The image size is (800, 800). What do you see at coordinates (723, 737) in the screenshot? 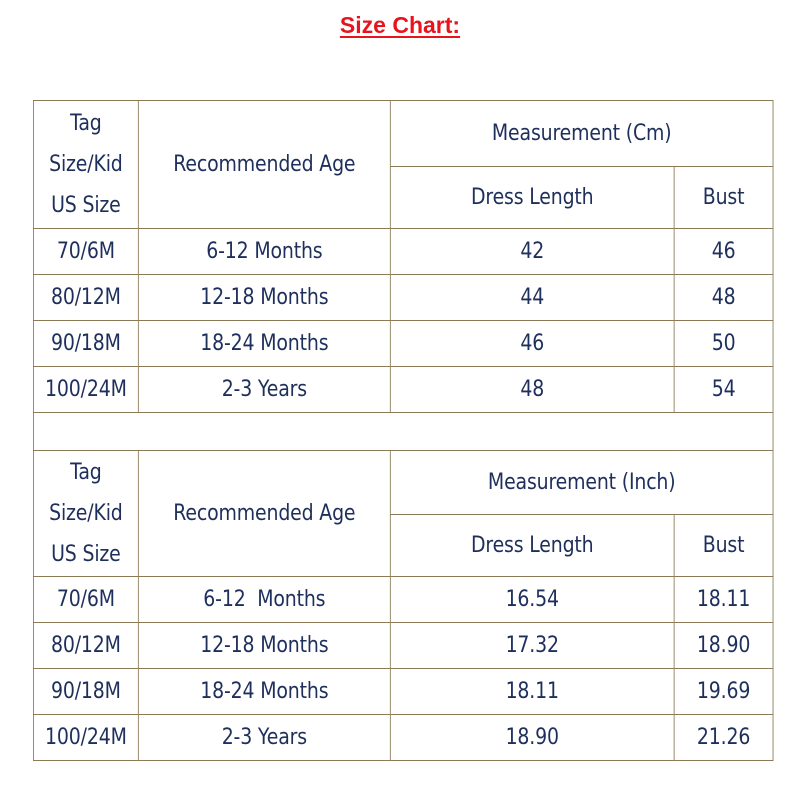
I see `bust-cell: 21.26` at bounding box center [723, 737].